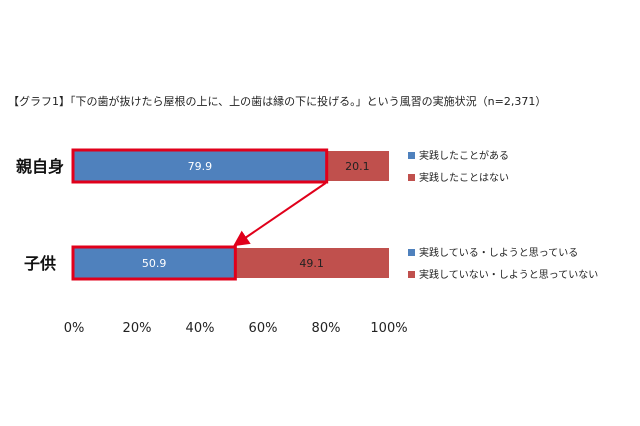 The image size is (640, 426). I want to click on x-tick-label: 100%, so click(388, 328).